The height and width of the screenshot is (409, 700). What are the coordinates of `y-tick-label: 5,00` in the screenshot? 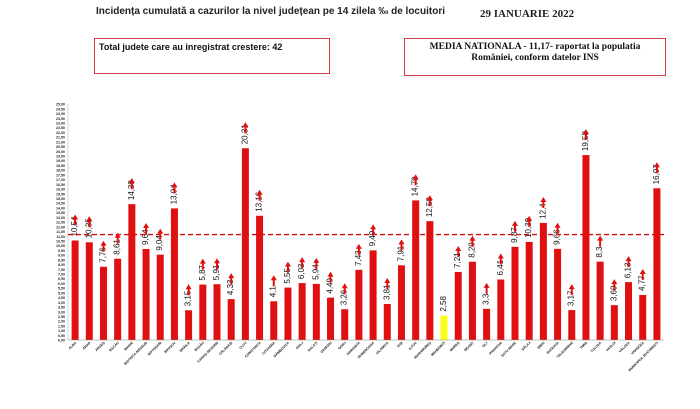 It's located at (61, 293).